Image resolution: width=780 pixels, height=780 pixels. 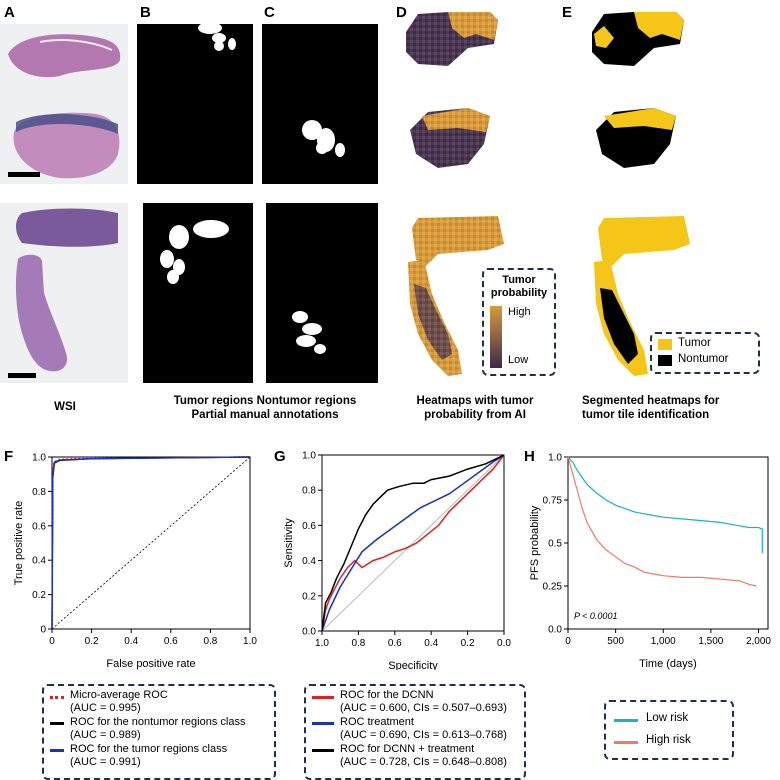 I want to click on legend-h-swatch-high, so click(x=626, y=742).